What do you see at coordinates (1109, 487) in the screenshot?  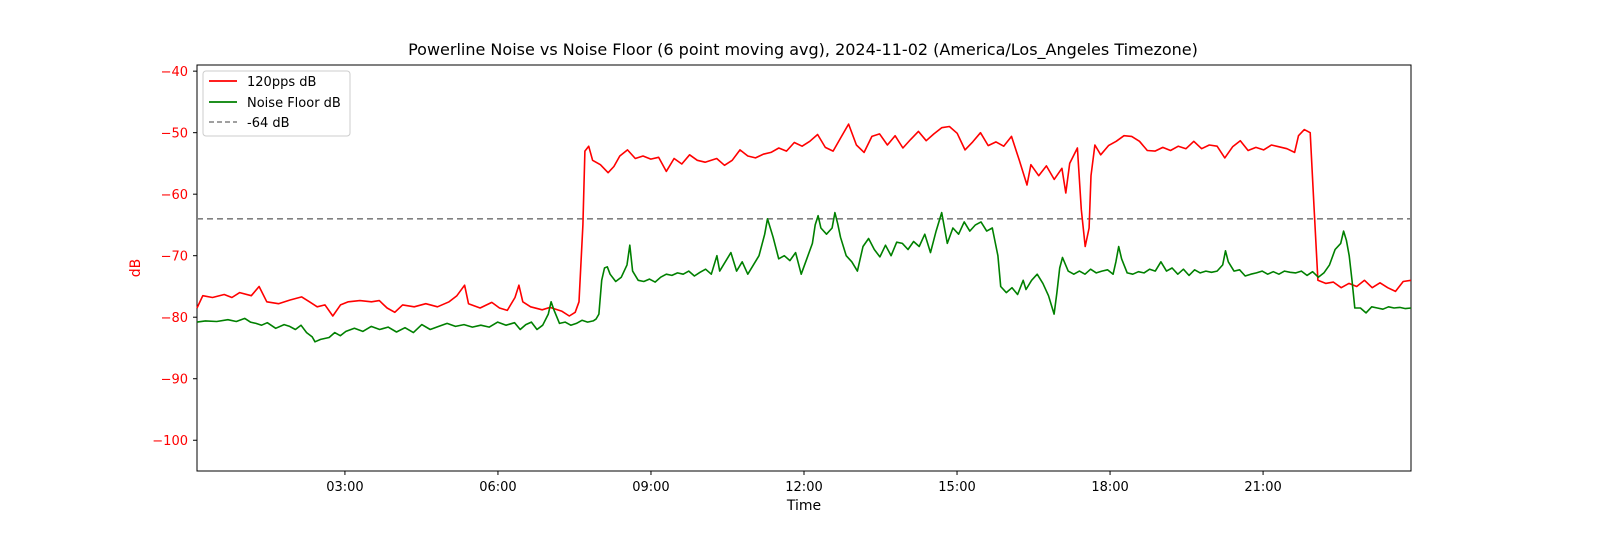 I see `x-tick-label: 18:00` at bounding box center [1109, 487].